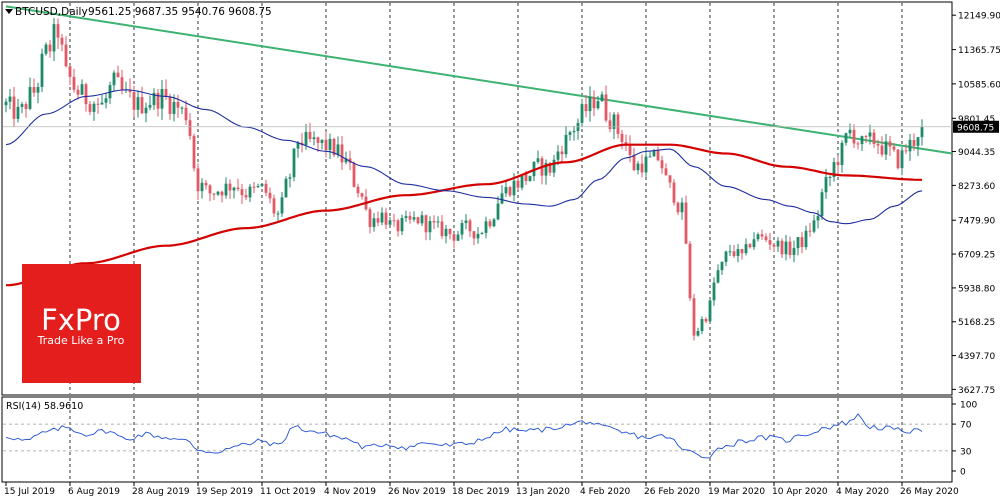  What do you see at coordinates (929, 492) in the screenshot?
I see `x-tick-label: 26 May 2020` at bounding box center [929, 492].